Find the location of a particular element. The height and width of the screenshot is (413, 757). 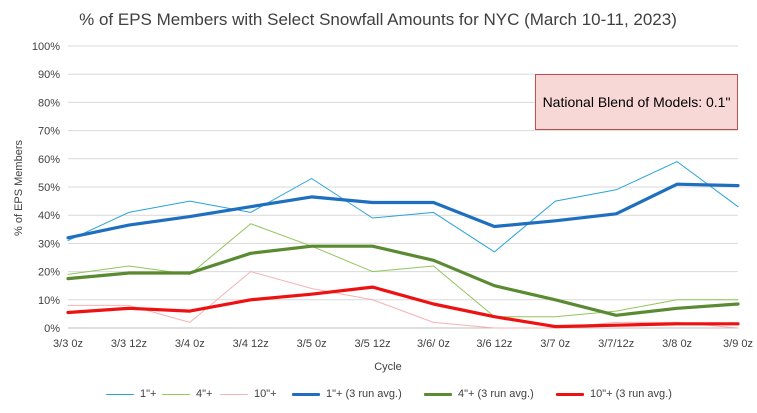

legend-label: 1"+ is located at coordinates (148, 394).